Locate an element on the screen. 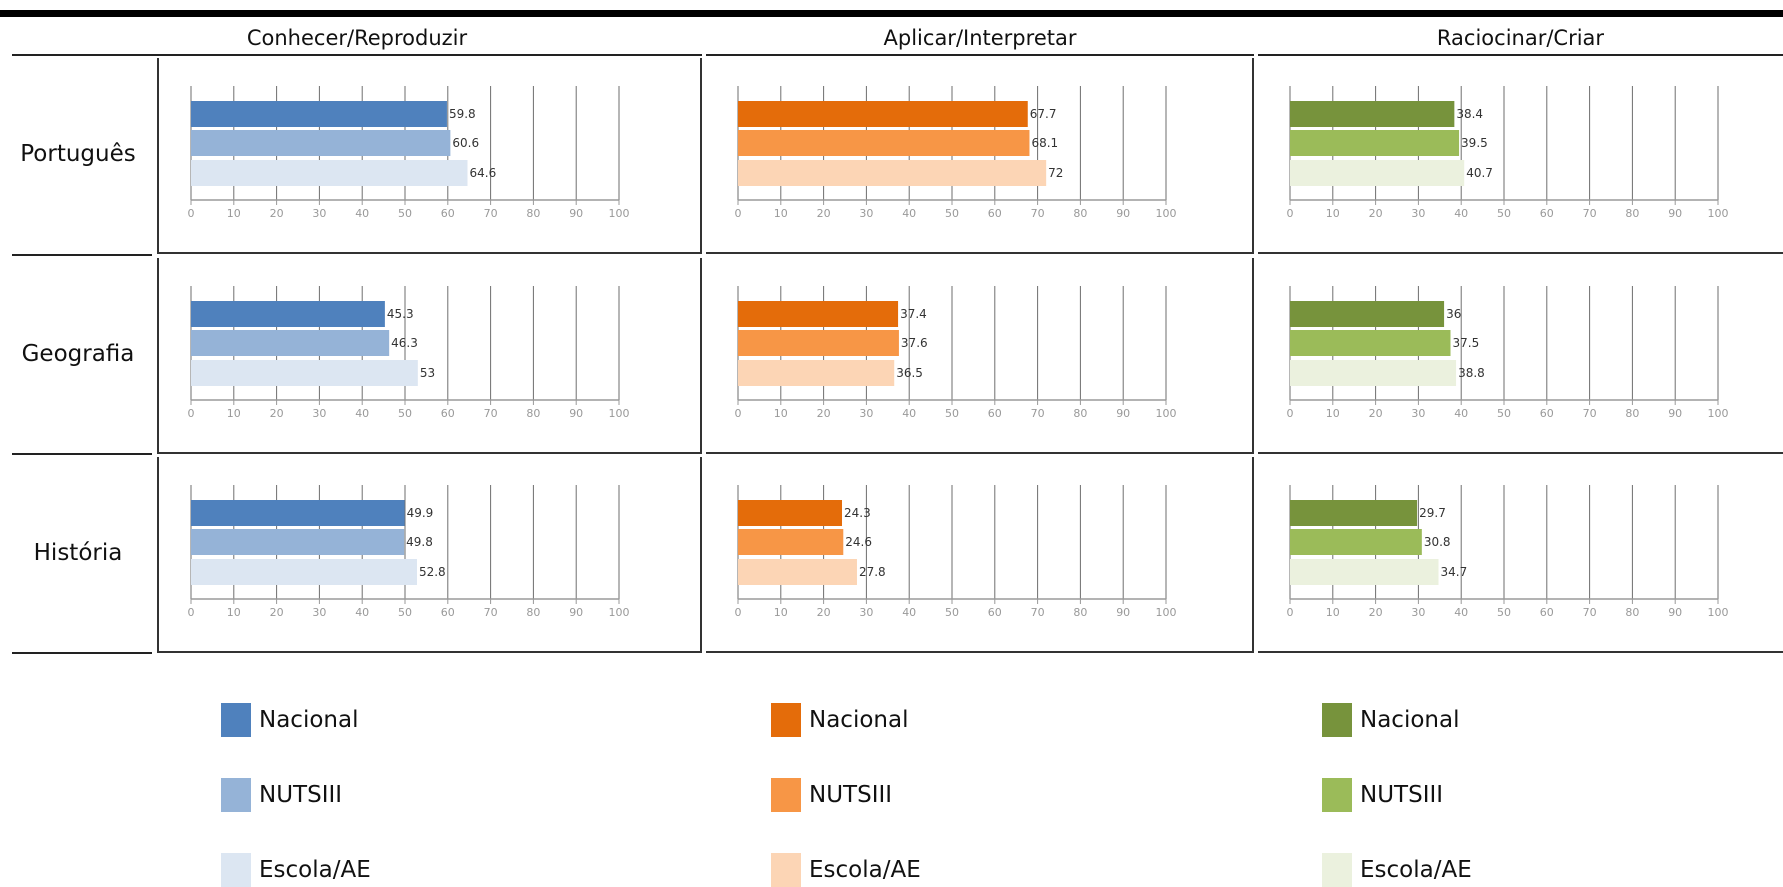 The width and height of the screenshot is (1783, 887). chart-panel: 0 10 20 30 40 50 60 70 80 90 100 49.9 49.8 52.8 is located at coordinates (429, 555).